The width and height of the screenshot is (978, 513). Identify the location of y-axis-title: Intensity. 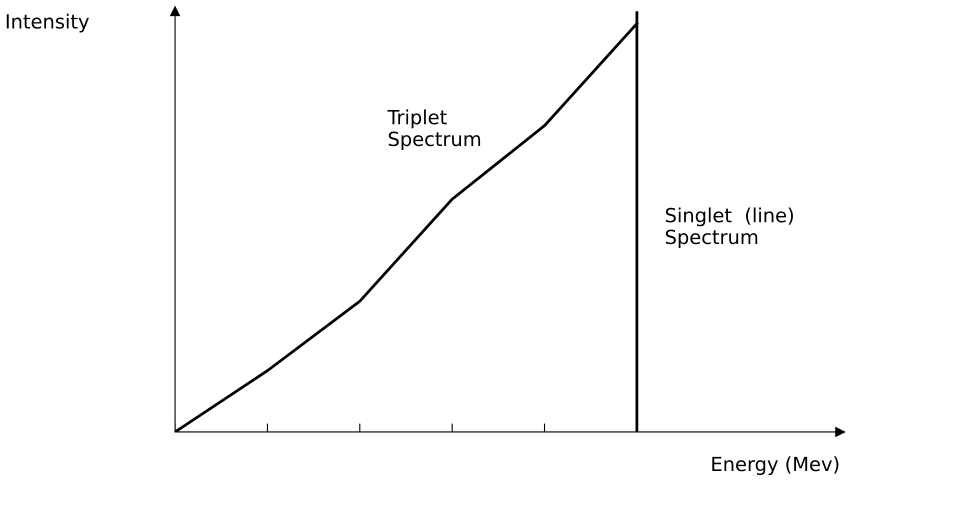
(47, 23).